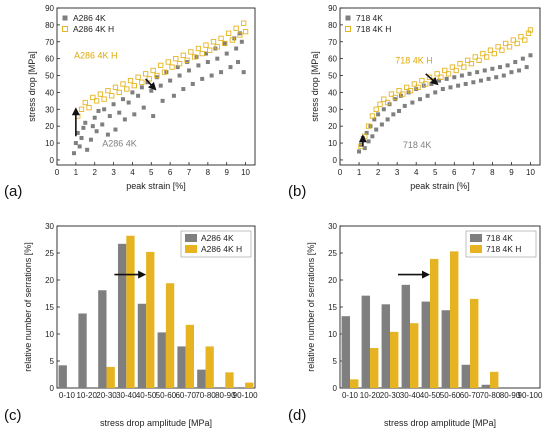  What do you see at coordinates (205, 395) in the screenshot?
I see `x-tick-label: 70-80` at bounding box center [205, 395].